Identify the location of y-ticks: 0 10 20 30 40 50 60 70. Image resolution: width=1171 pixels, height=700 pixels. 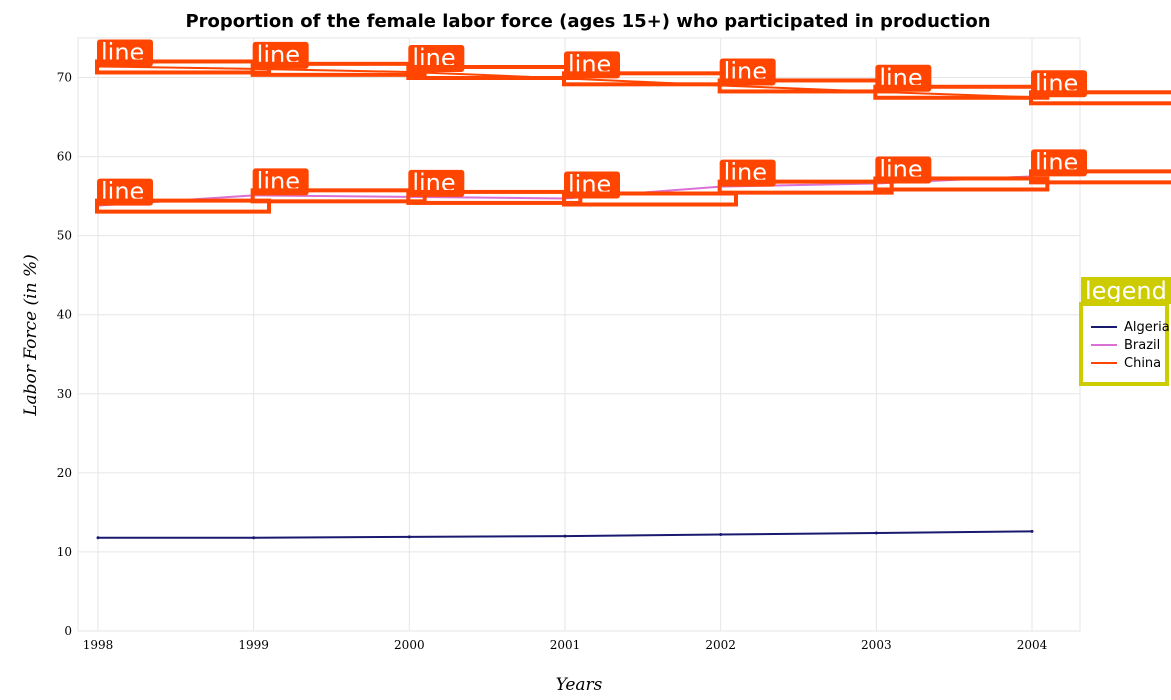
(64, 354).